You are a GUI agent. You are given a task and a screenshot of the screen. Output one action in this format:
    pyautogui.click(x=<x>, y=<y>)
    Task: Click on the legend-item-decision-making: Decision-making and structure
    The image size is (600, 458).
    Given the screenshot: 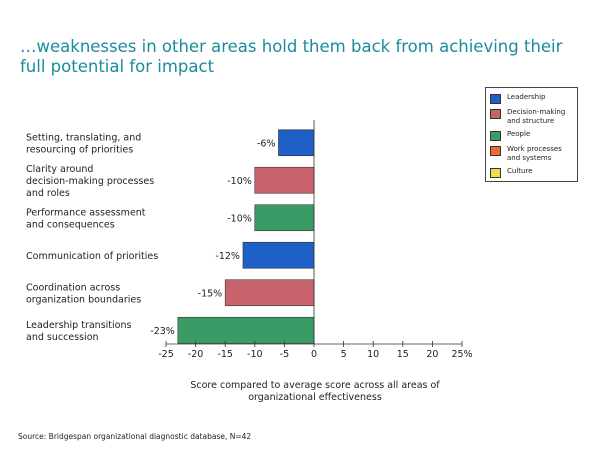 What is the action you would take?
    pyautogui.click(x=531, y=117)
    